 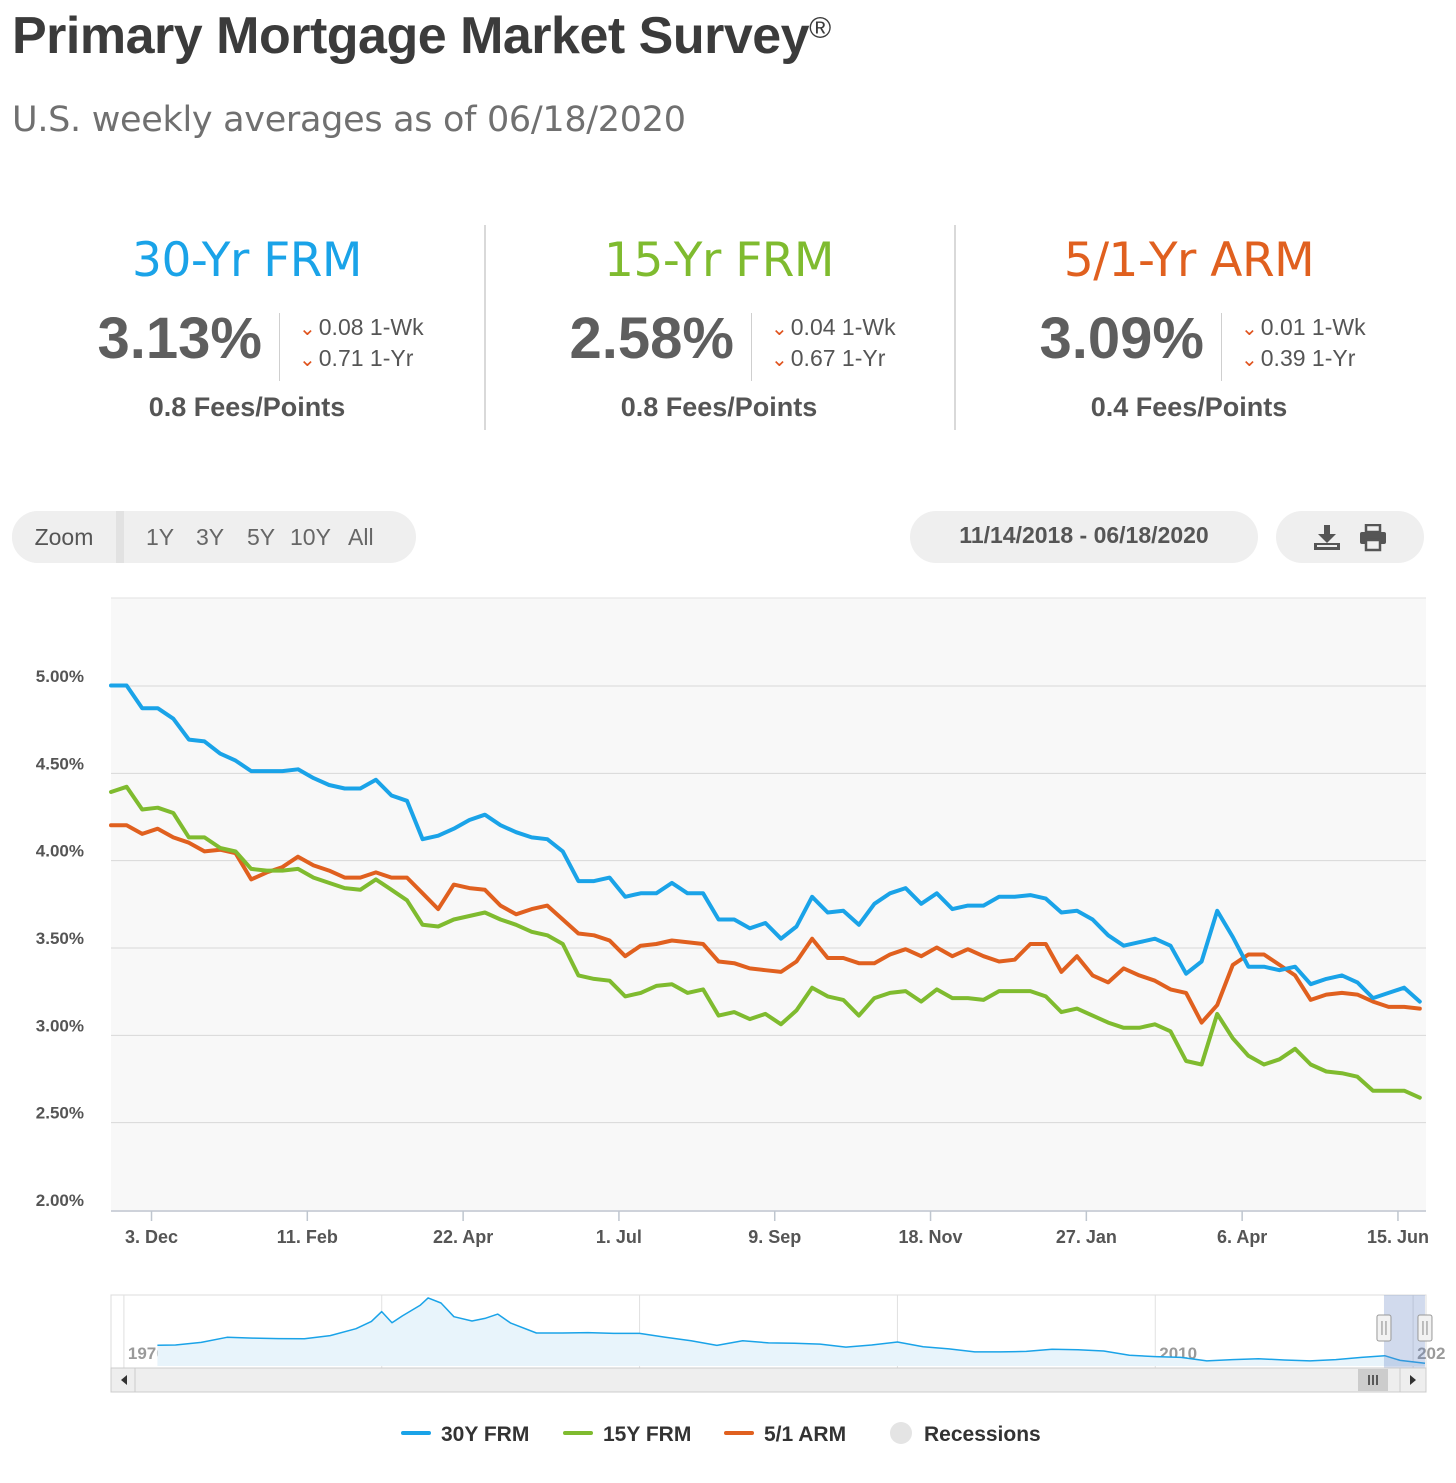 What do you see at coordinates (820, 28) in the screenshot?
I see `registered-mark: ®` at bounding box center [820, 28].